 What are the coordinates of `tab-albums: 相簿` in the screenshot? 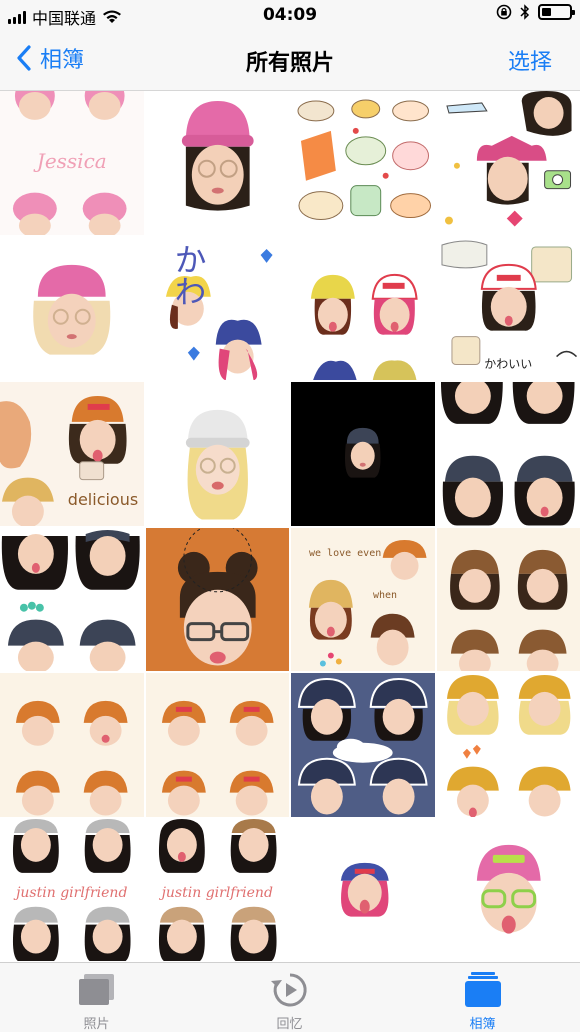 It's located at (482, 997).